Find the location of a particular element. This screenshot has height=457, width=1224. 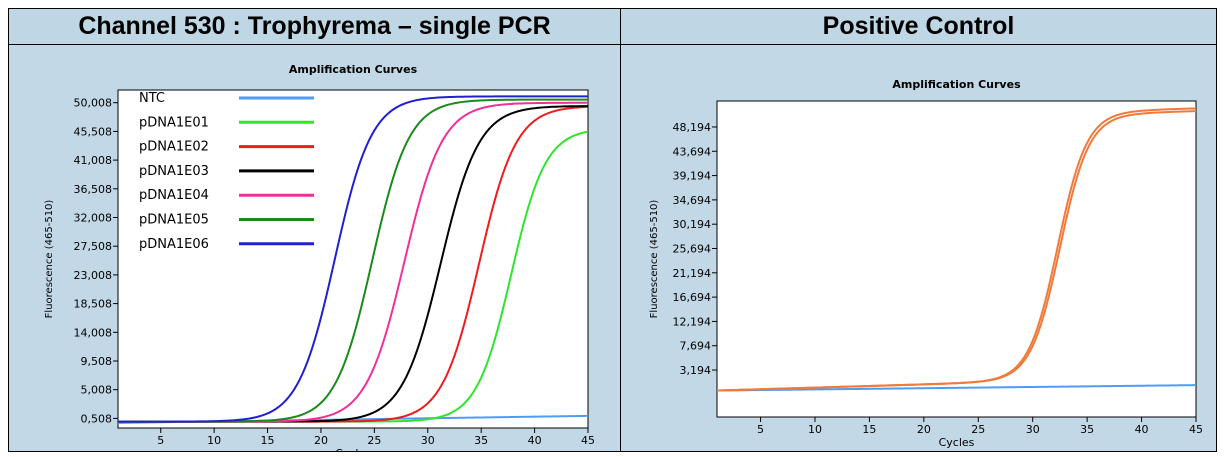

y-tick-label: 27,508 is located at coordinates (93, 246).